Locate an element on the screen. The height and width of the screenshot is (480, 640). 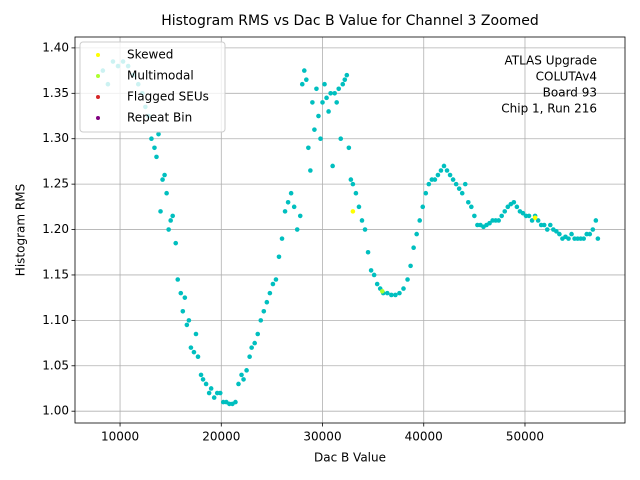
y-tick-label: 1.00 is located at coordinates (55, 411).